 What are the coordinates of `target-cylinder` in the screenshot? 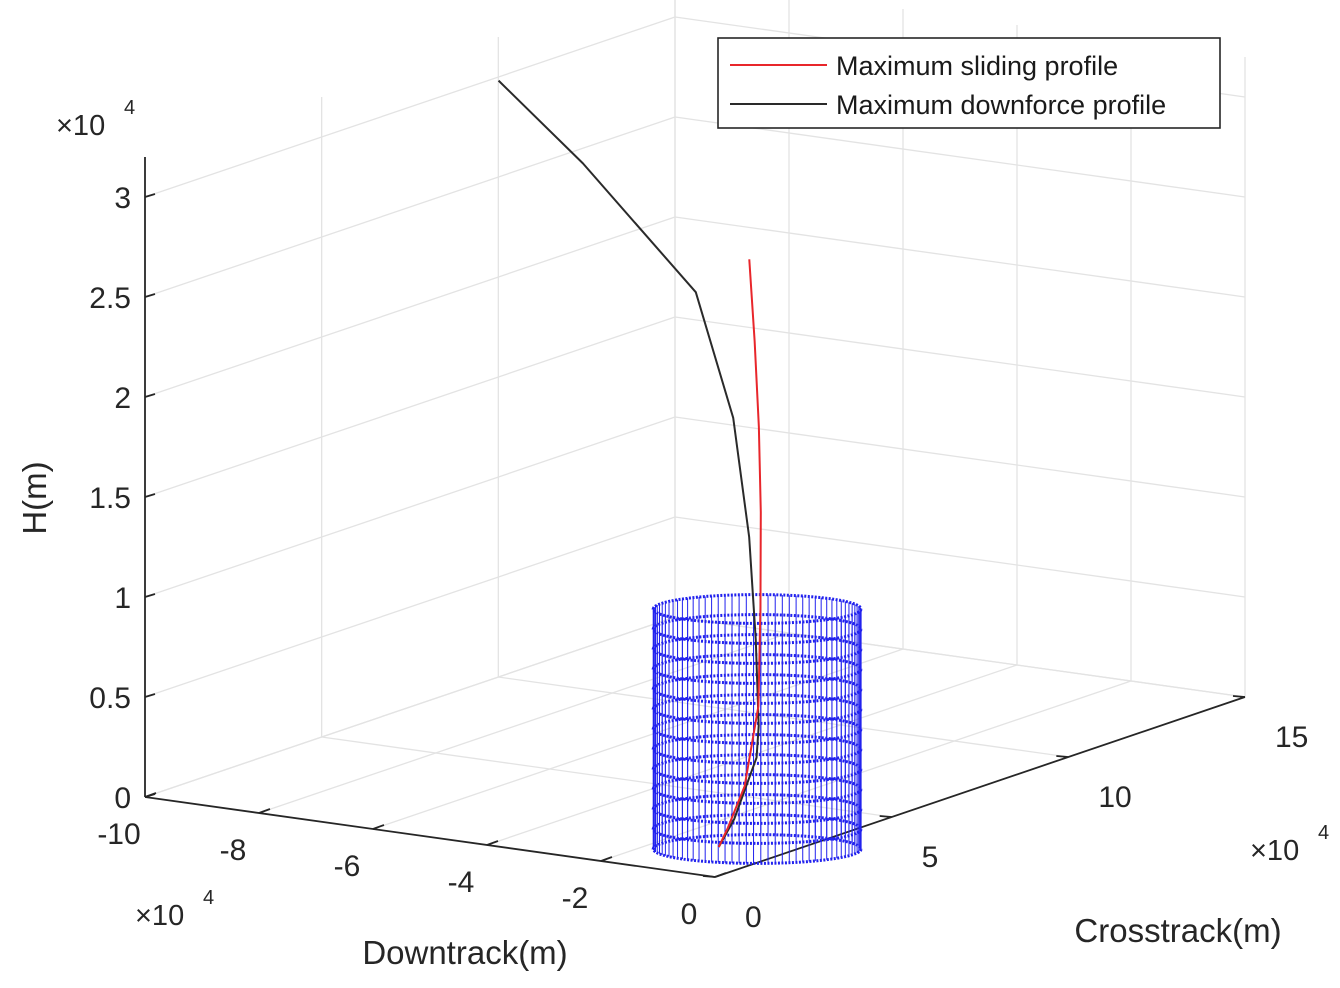 It's located at (757, 729).